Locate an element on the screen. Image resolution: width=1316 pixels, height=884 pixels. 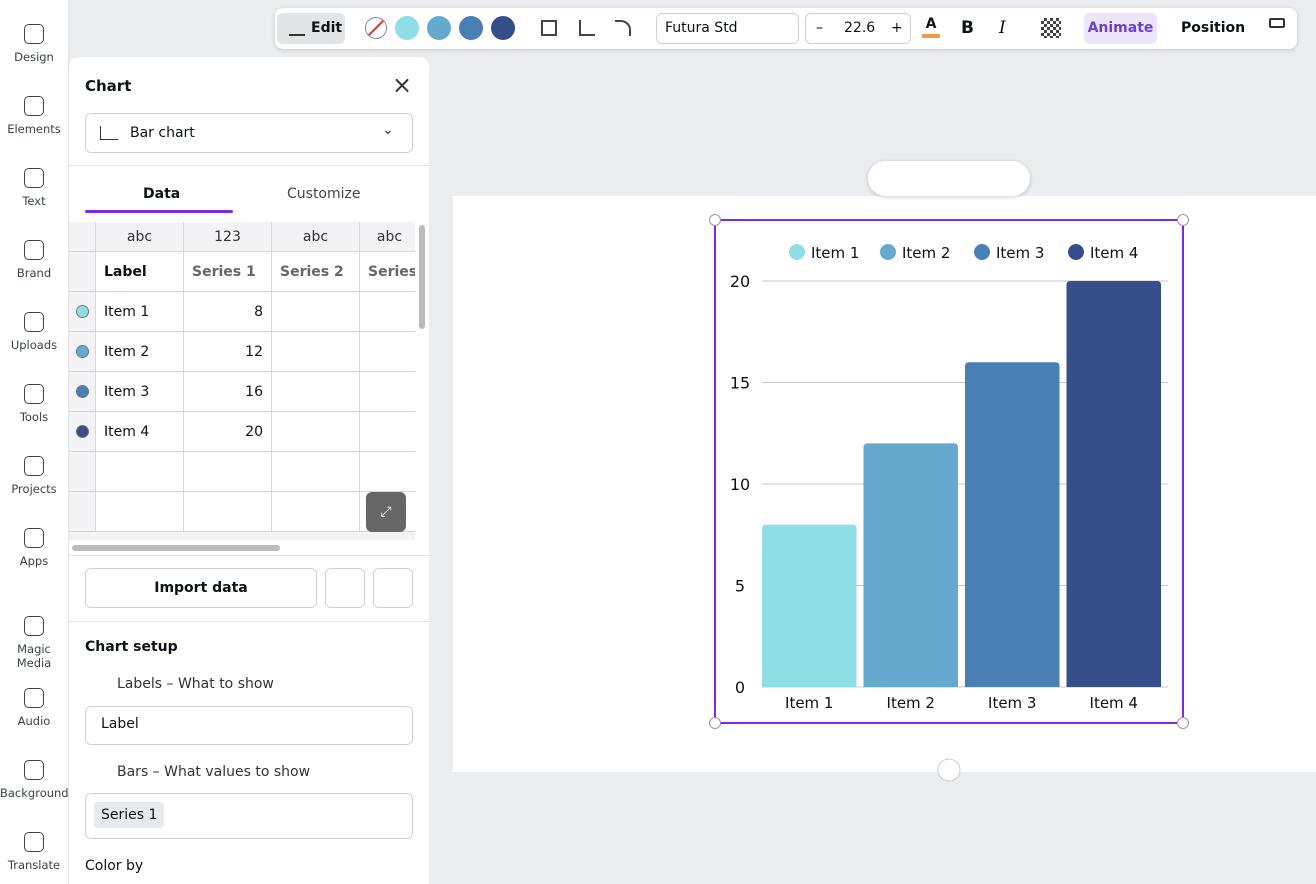
font-select: Futura Std is located at coordinates (727, 28).